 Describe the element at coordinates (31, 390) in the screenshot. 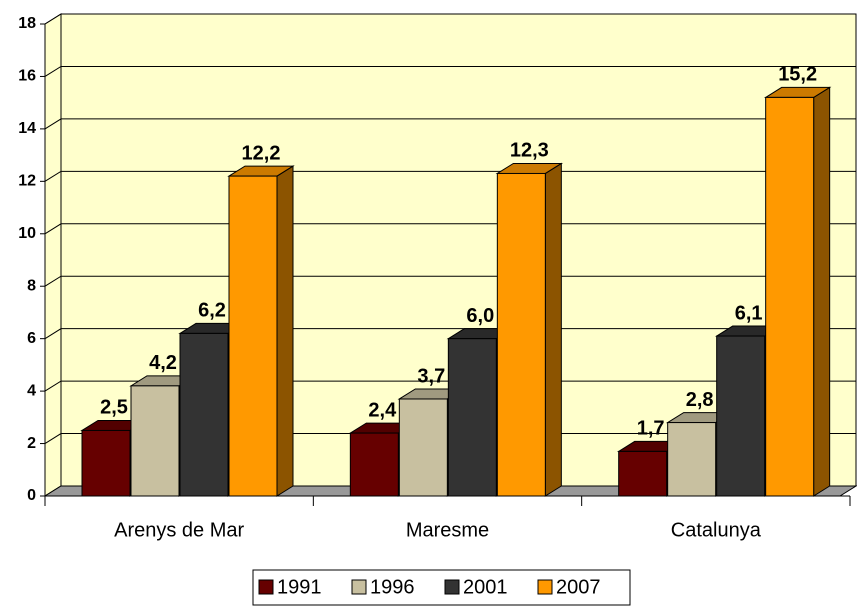

I see `y-tick-label: 4` at that location.